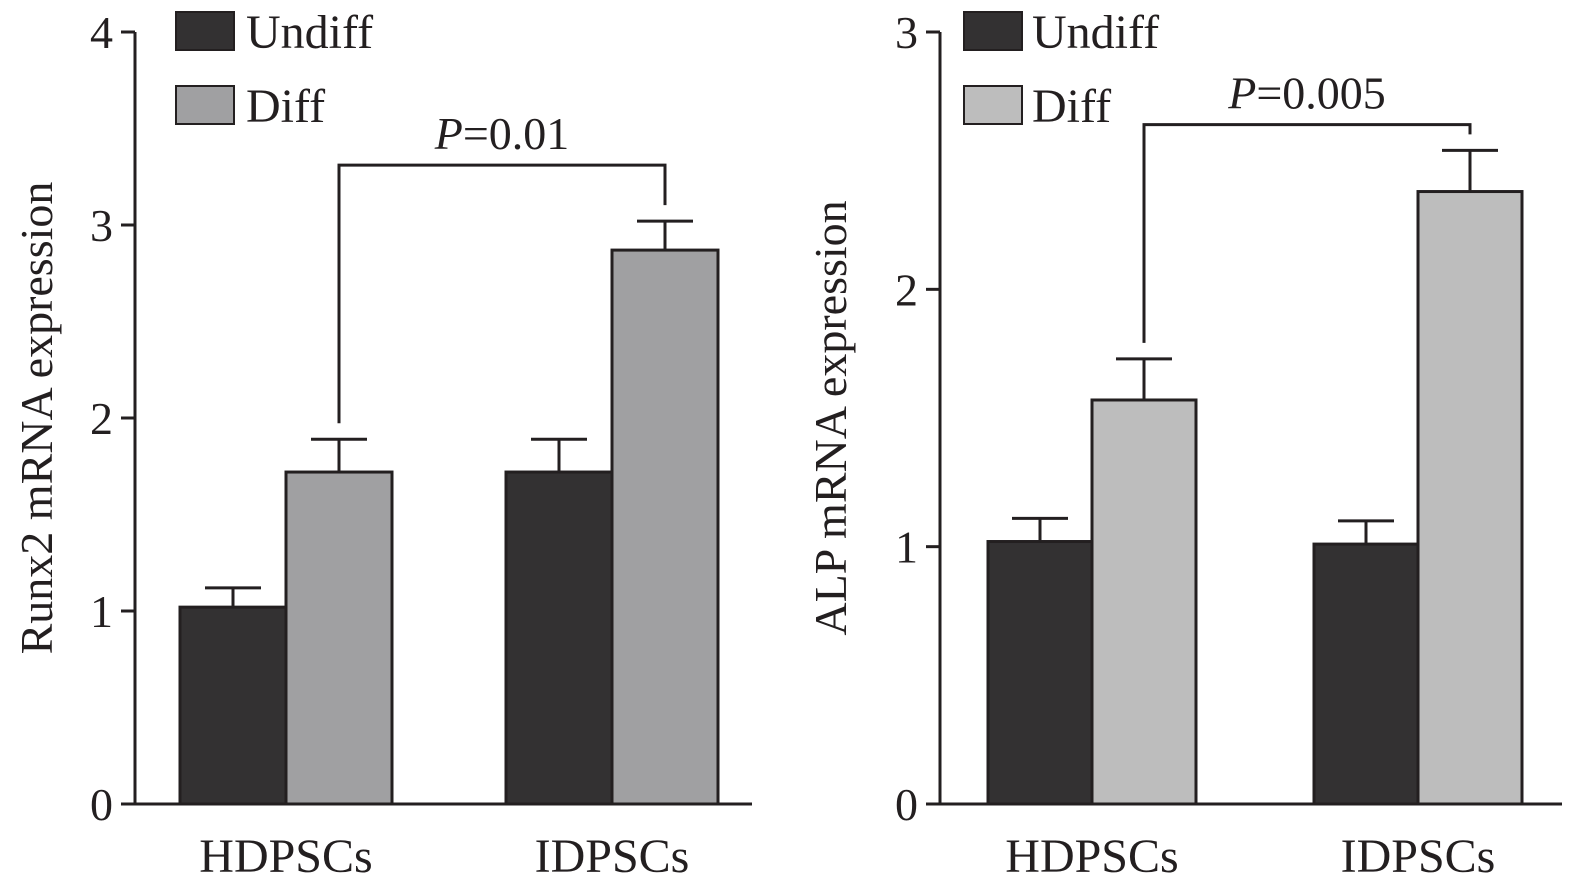 The image size is (1575, 890). I want to click on y-ticks: 0 1 2 3, so click(917, 418).